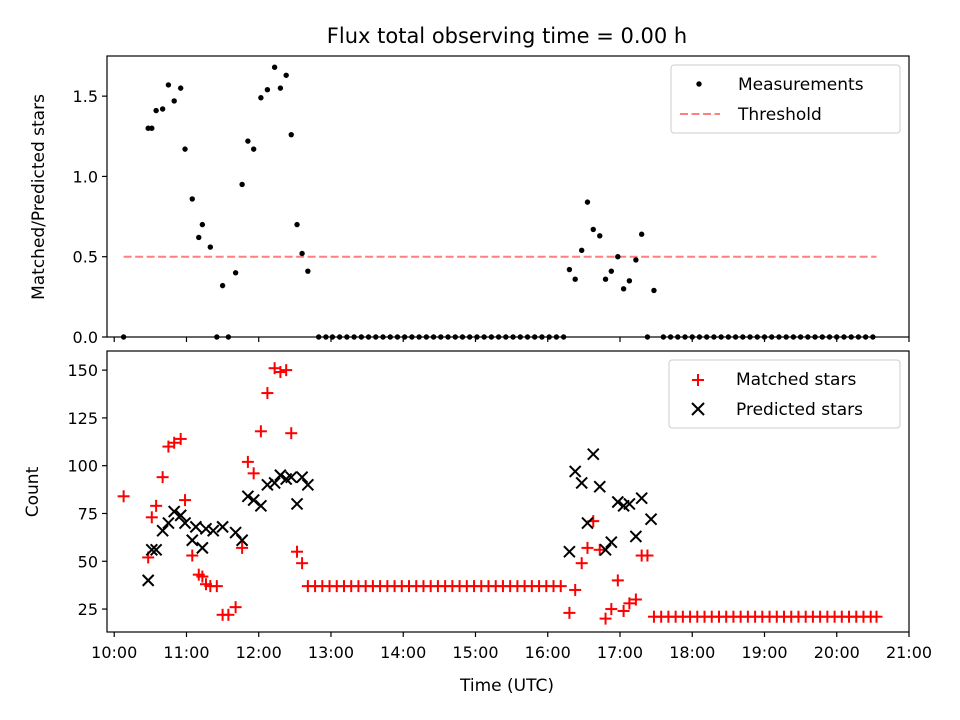 The image size is (960, 720). I want to click on bottom-legend-box, so click(784, 394).